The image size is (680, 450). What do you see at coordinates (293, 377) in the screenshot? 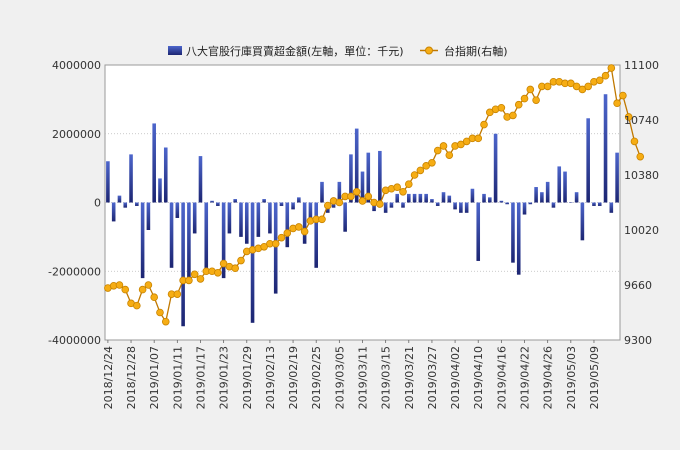
I see `x-tick-label: 2019/02/19` at bounding box center [293, 377].